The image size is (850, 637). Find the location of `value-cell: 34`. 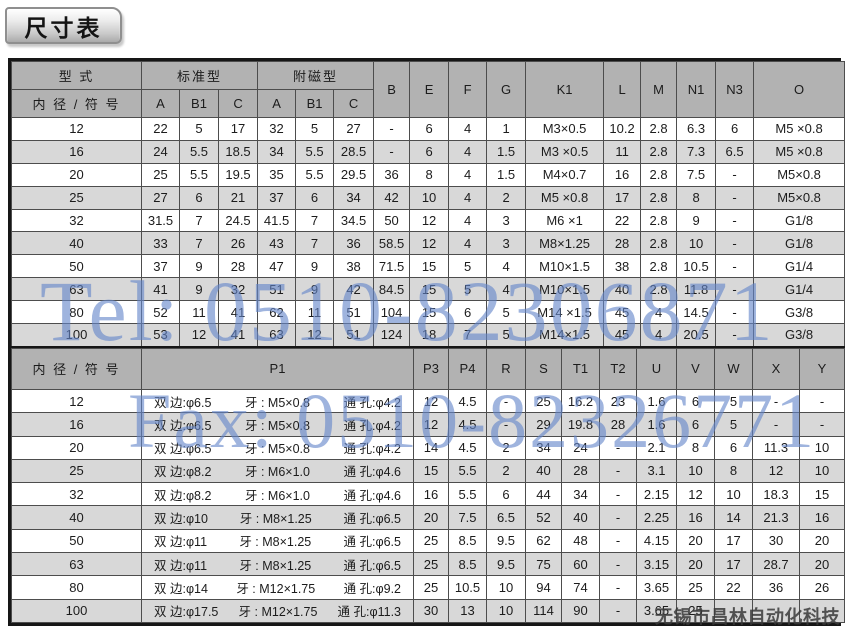

value-cell: 34 is located at coordinates (354, 197).